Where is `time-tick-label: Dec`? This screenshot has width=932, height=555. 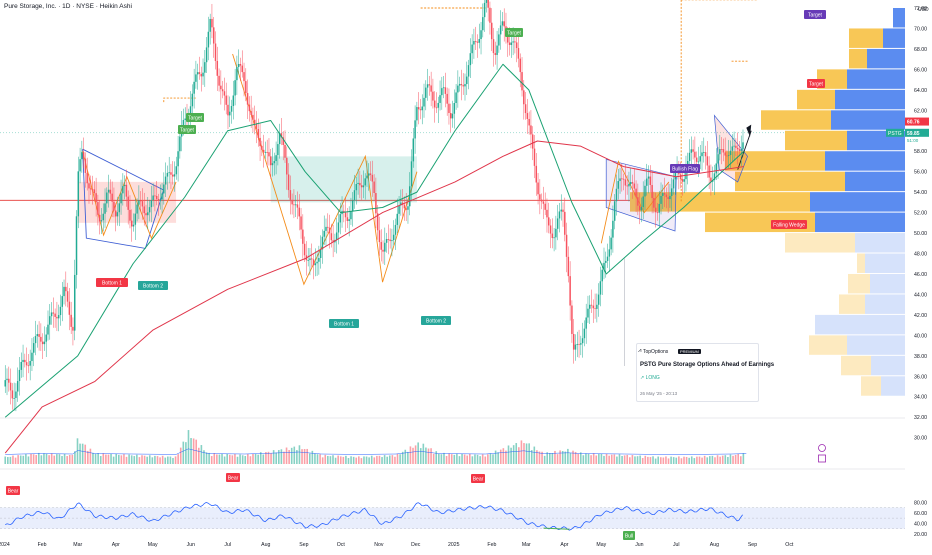
time-tick-label: Dec is located at coordinates (416, 545).